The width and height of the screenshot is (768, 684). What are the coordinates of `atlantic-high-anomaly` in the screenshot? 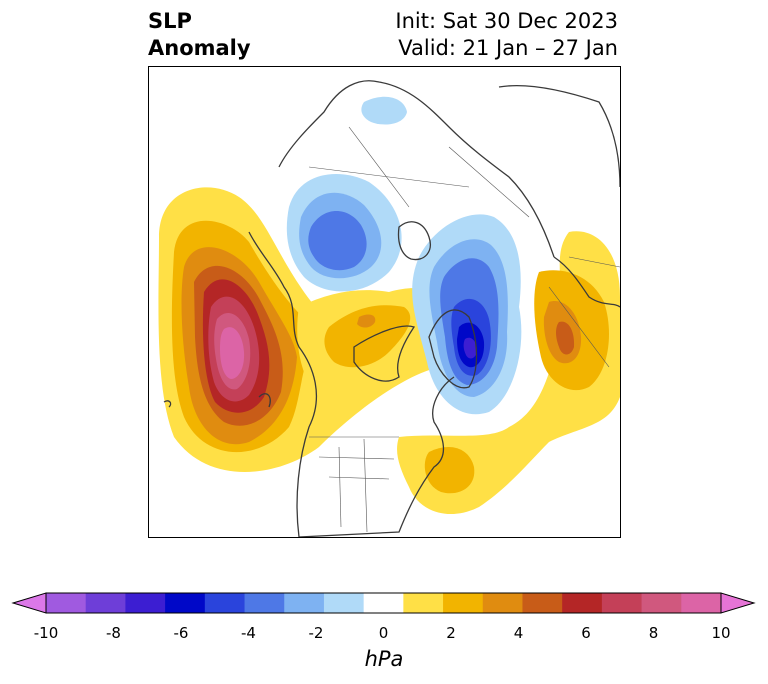 It's located at (508, 373).